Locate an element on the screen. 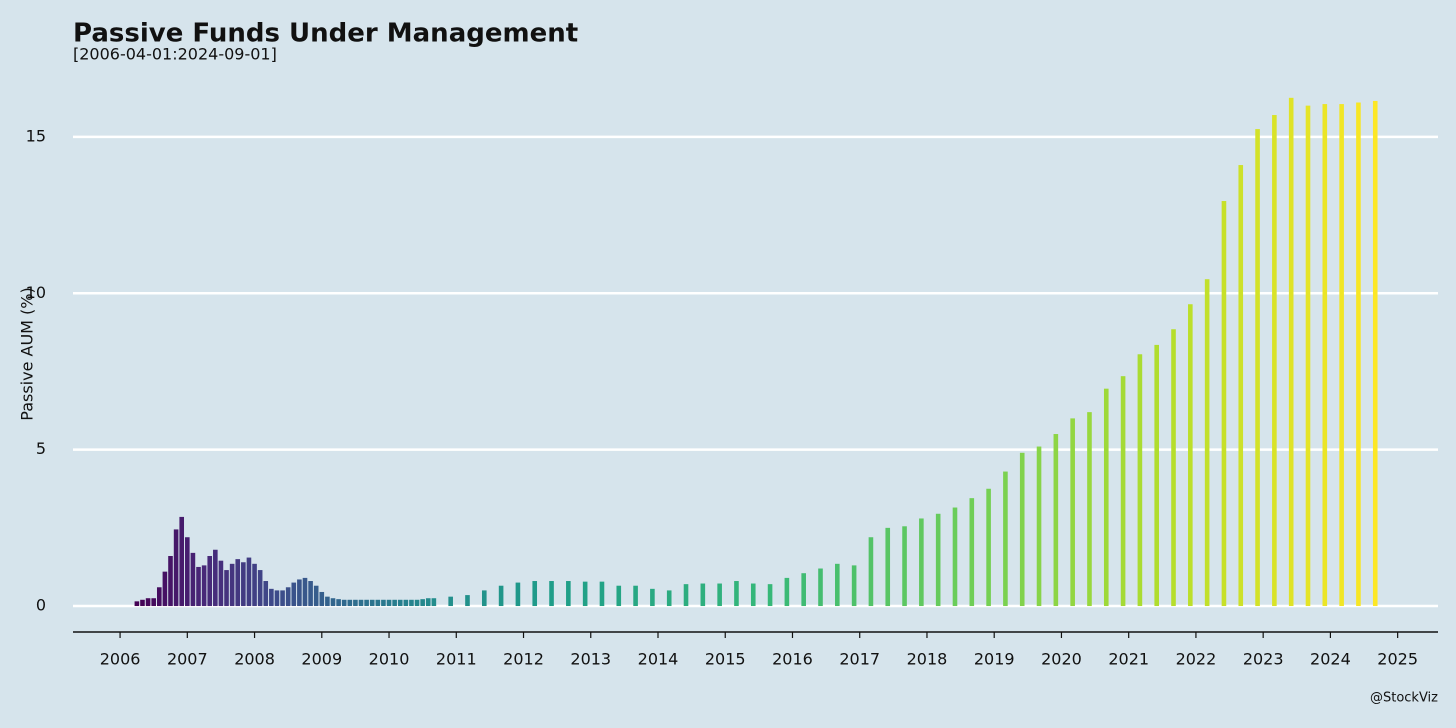 Image resolution: width=1456 pixels, height=728 pixels. x-tick-label: 2008 is located at coordinates (254, 659).